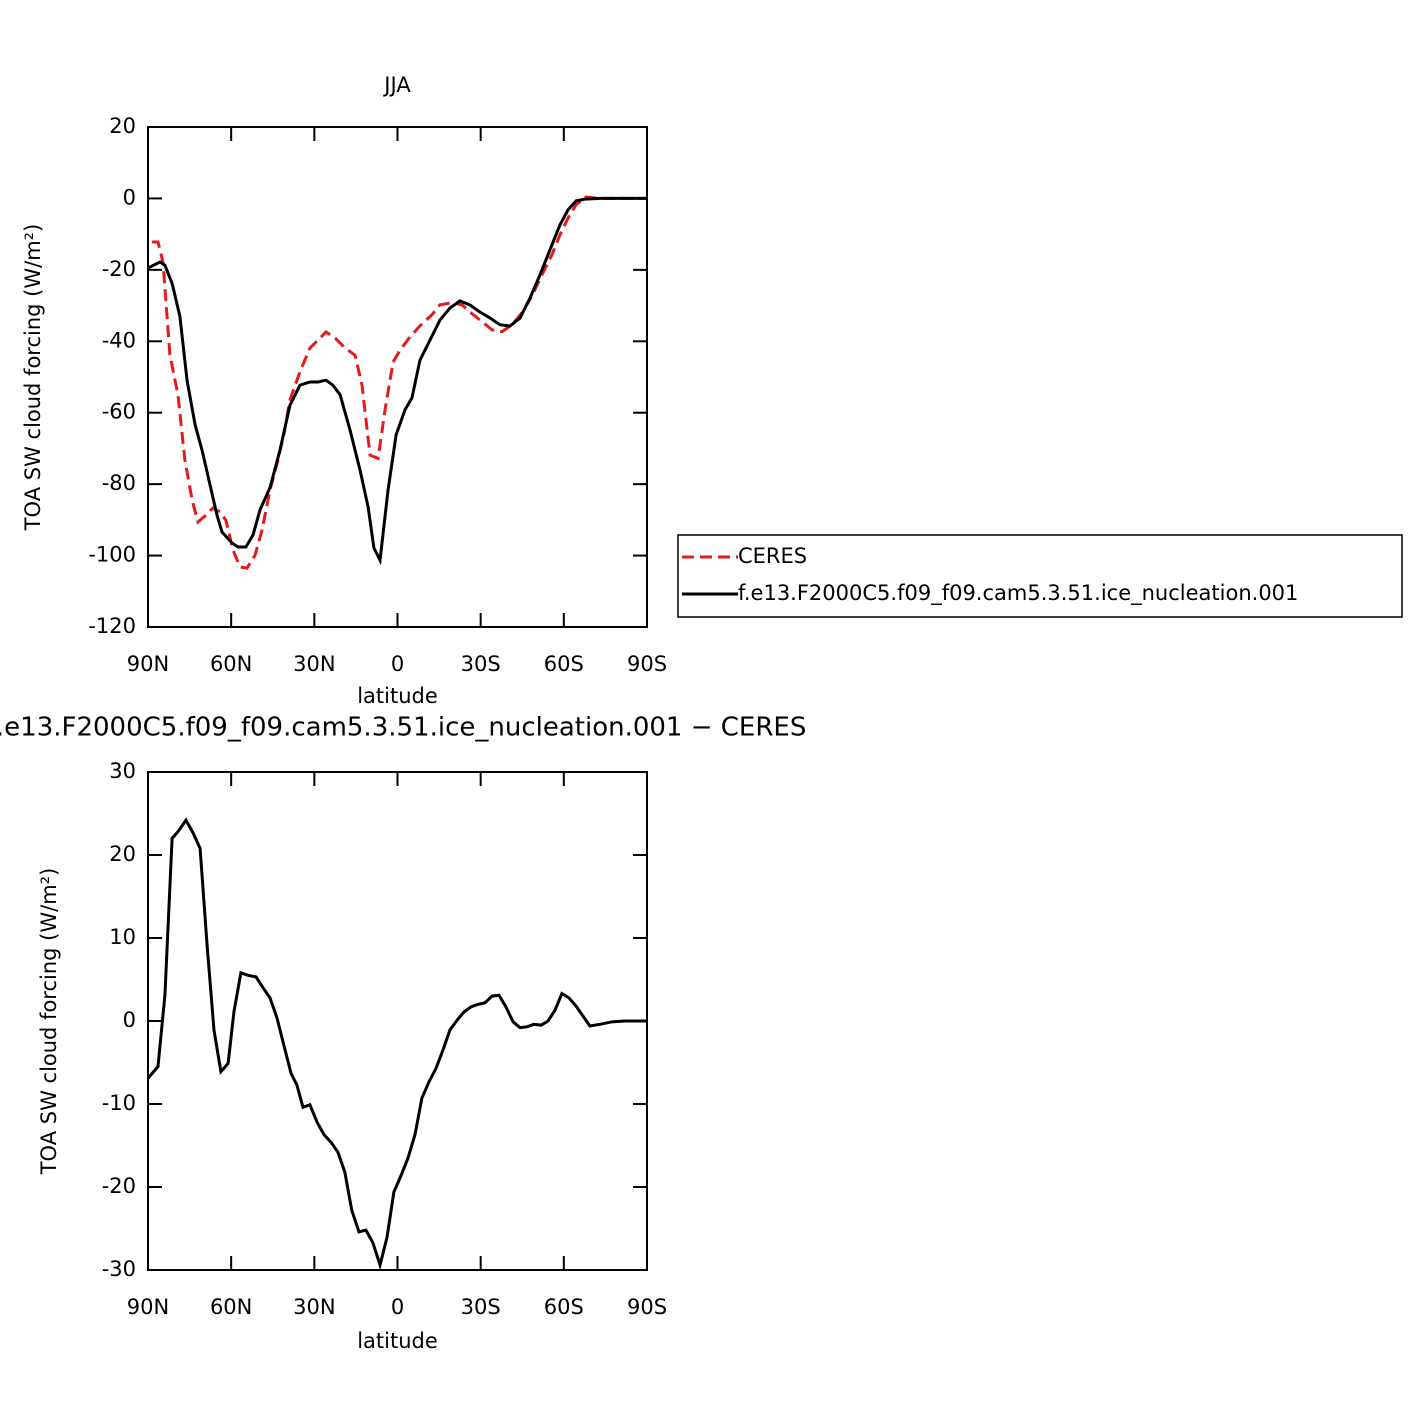 This screenshot has width=1422, height=1424. What do you see at coordinates (119, 1103) in the screenshot?
I see `y-tick-label: -10` at bounding box center [119, 1103].